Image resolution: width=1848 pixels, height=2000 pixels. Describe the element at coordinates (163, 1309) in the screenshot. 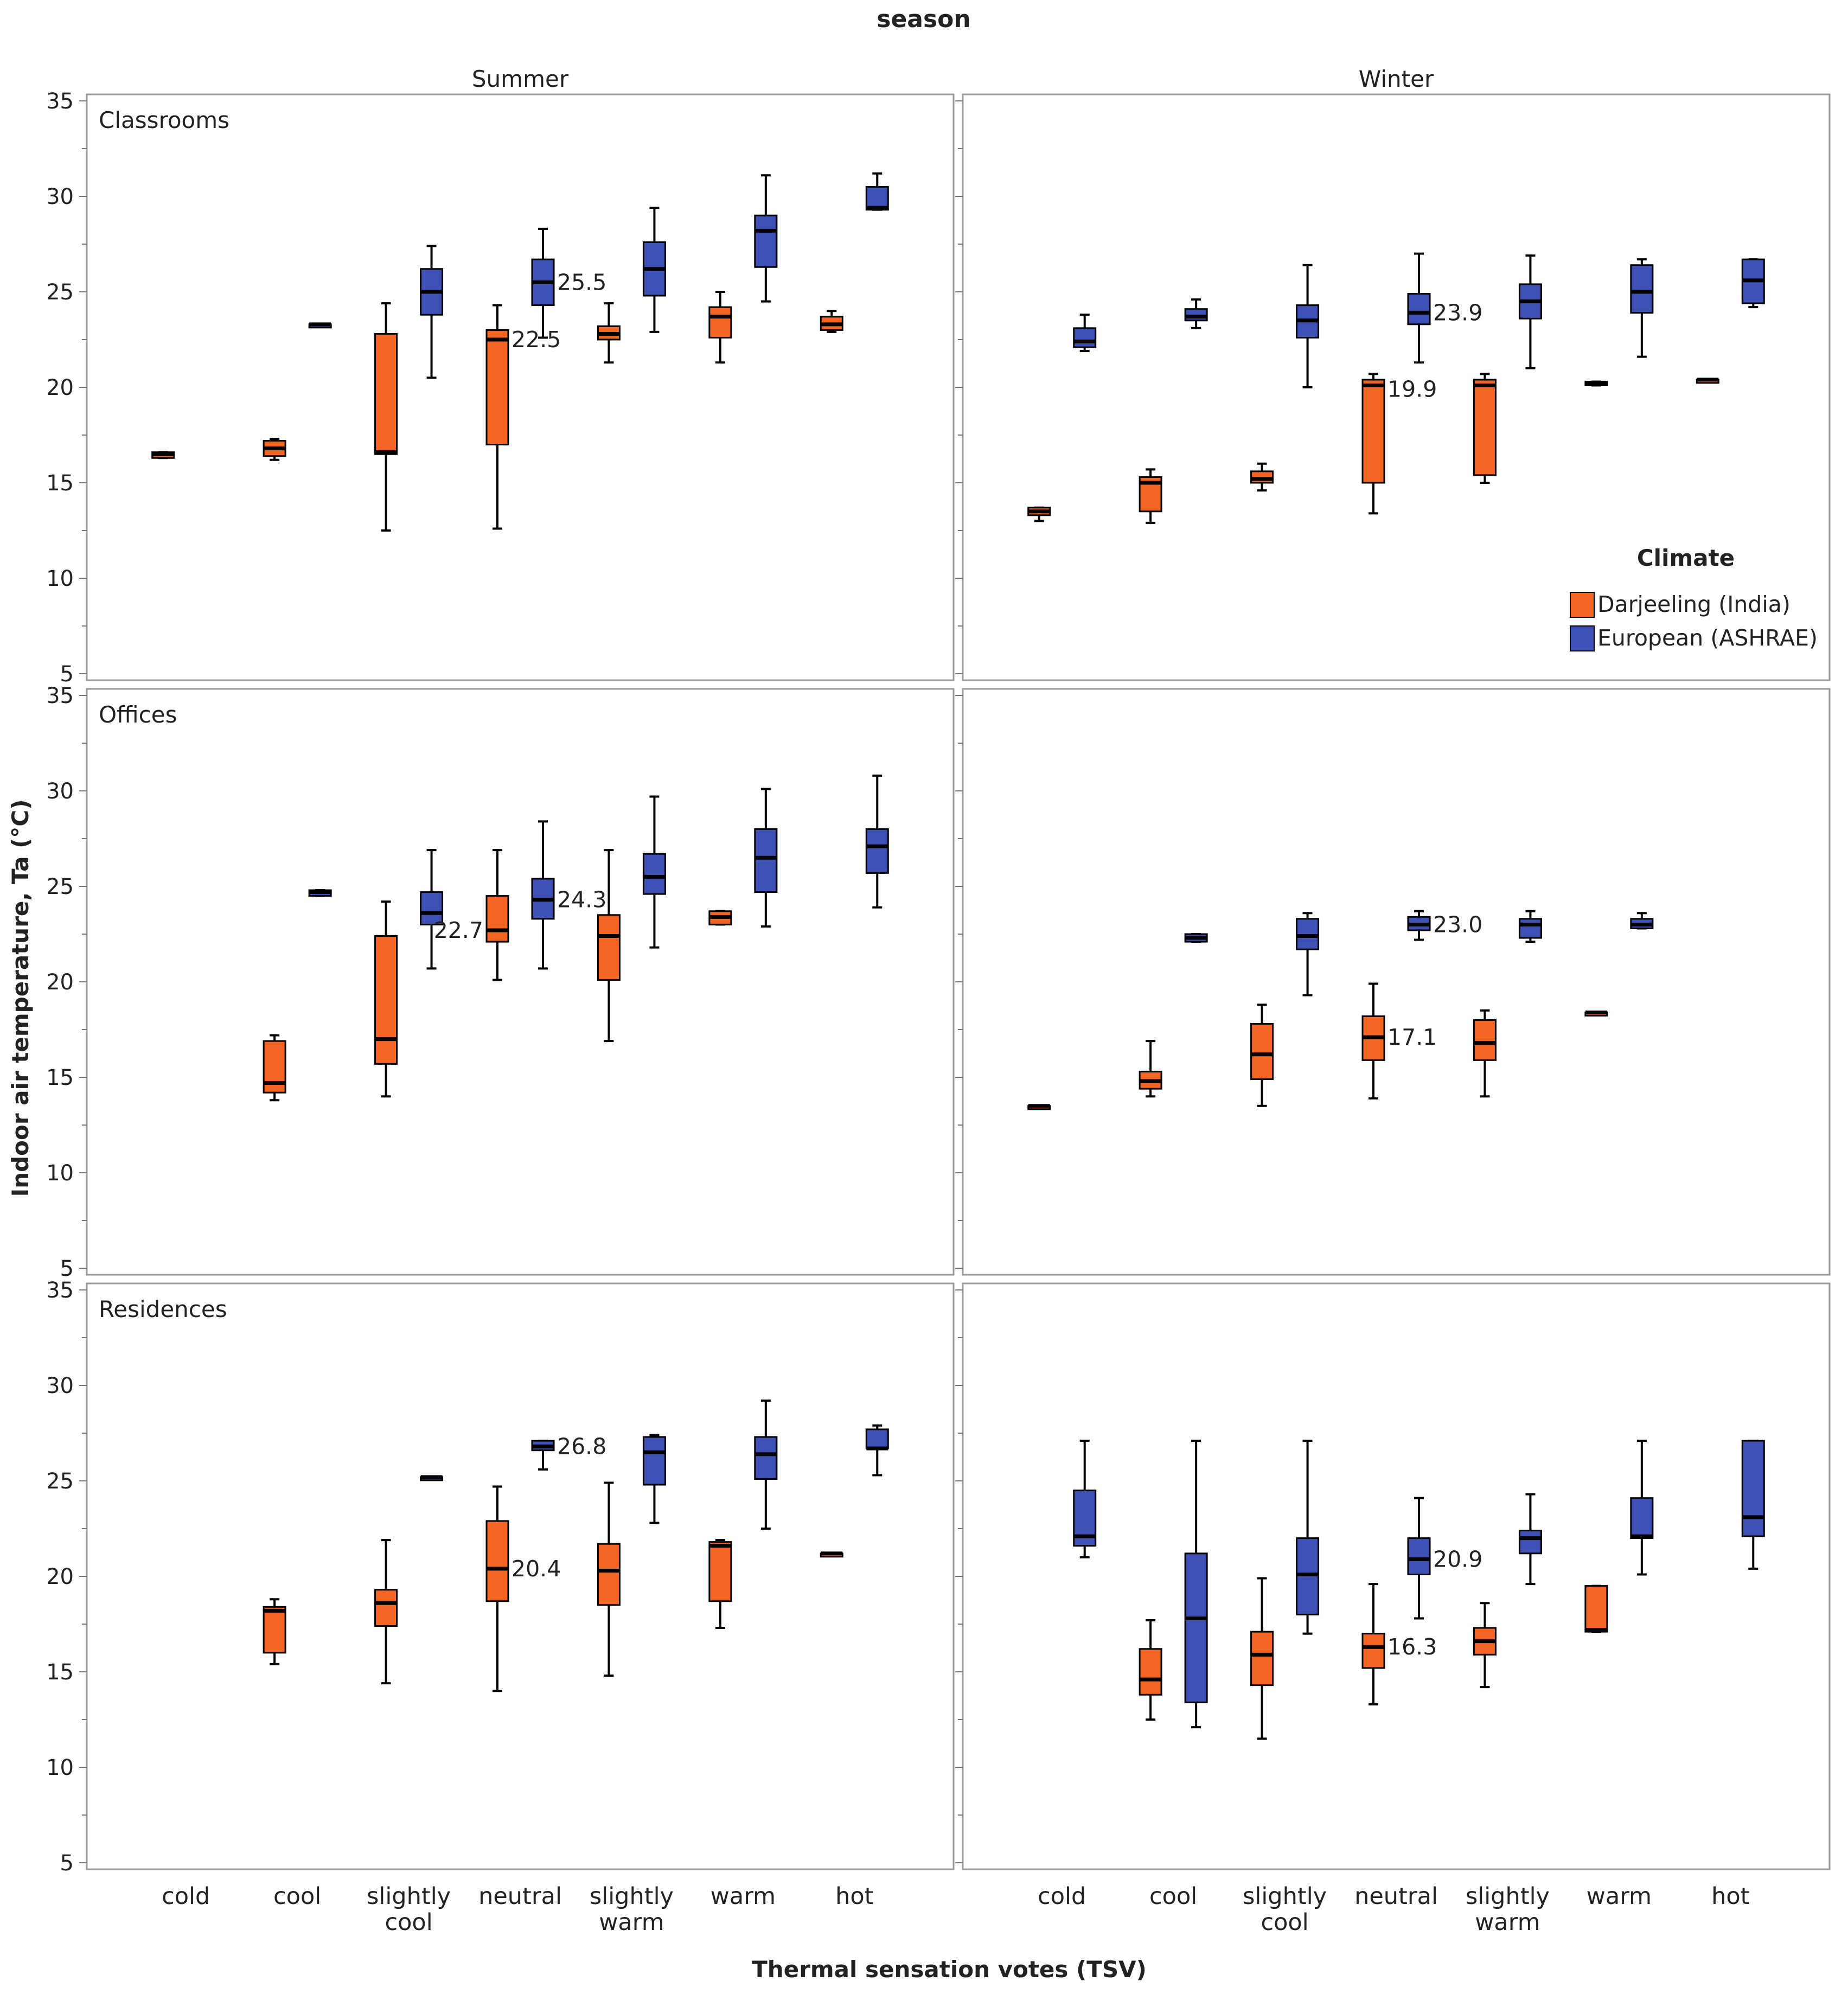

I see `row-label-residences: Residences` at that location.